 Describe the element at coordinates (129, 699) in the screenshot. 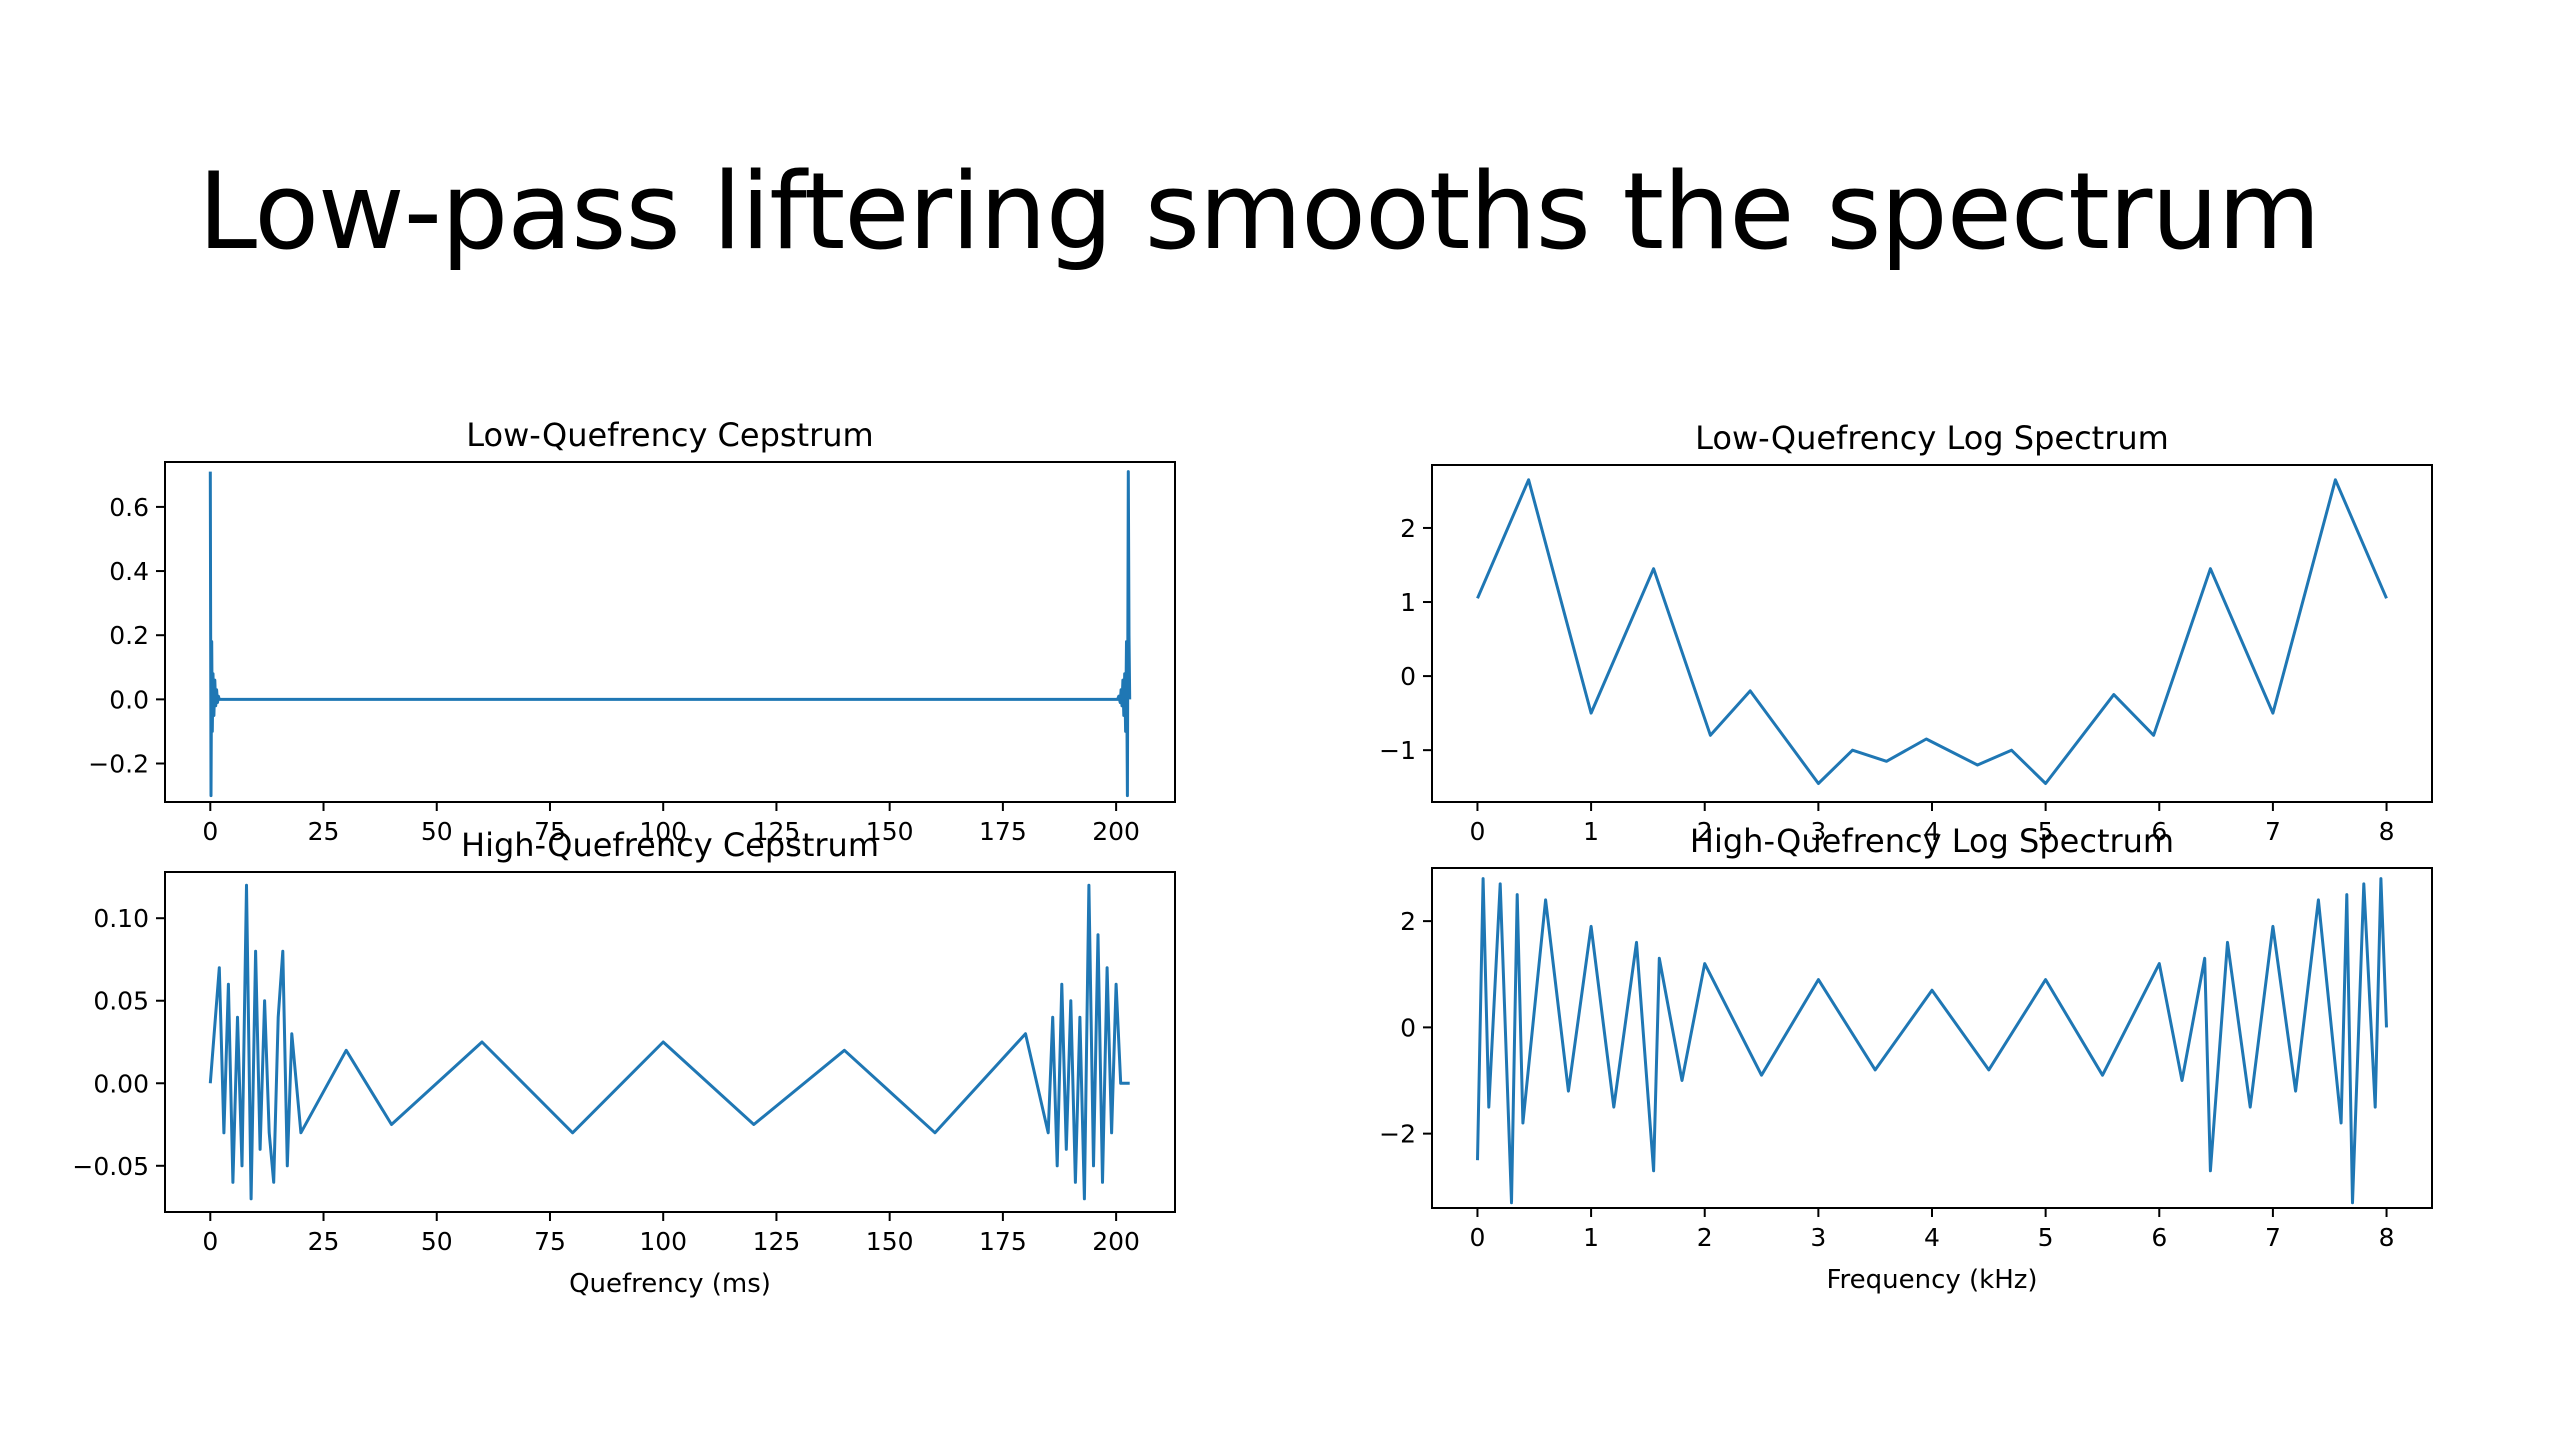

I see `y-tick-label-0-0: 0.0` at that location.